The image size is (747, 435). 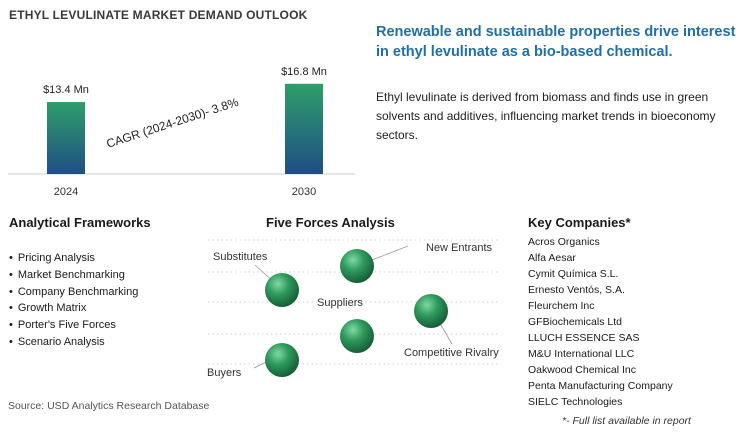 What do you see at coordinates (564, 242) in the screenshot?
I see `list-item: Acros Organics` at bounding box center [564, 242].